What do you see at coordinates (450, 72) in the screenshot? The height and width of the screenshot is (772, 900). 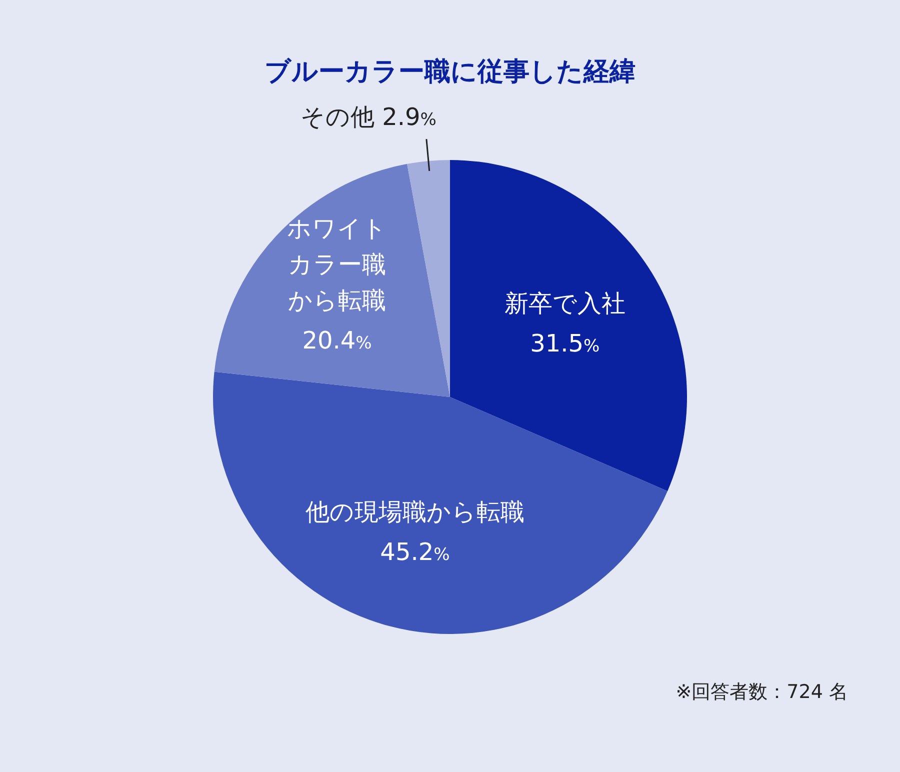 I see `title: ブルーカラー職に従事した経緯` at bounding box center [450, 72].